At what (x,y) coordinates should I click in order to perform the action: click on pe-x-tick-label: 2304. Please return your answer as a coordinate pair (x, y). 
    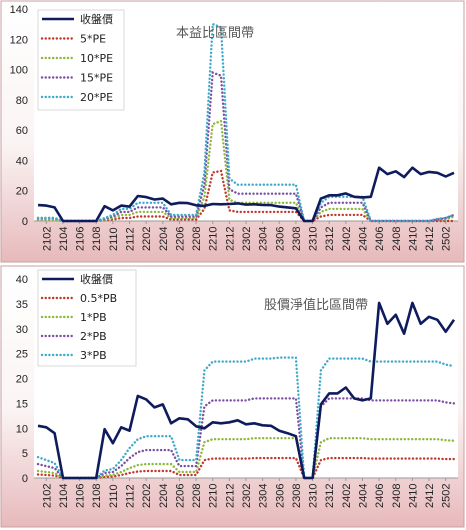
    Looking at the image, I should click on (264, 239).